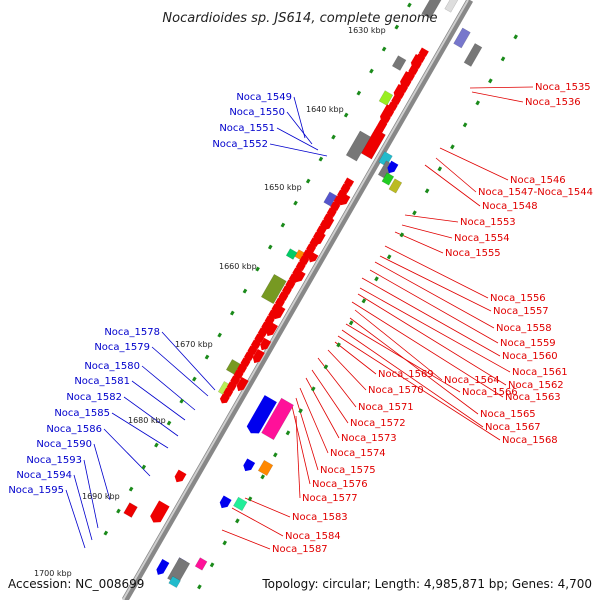 The image size is (600, 600). I want to click on kbp-label: 1690 kbp, so click(101, 496).